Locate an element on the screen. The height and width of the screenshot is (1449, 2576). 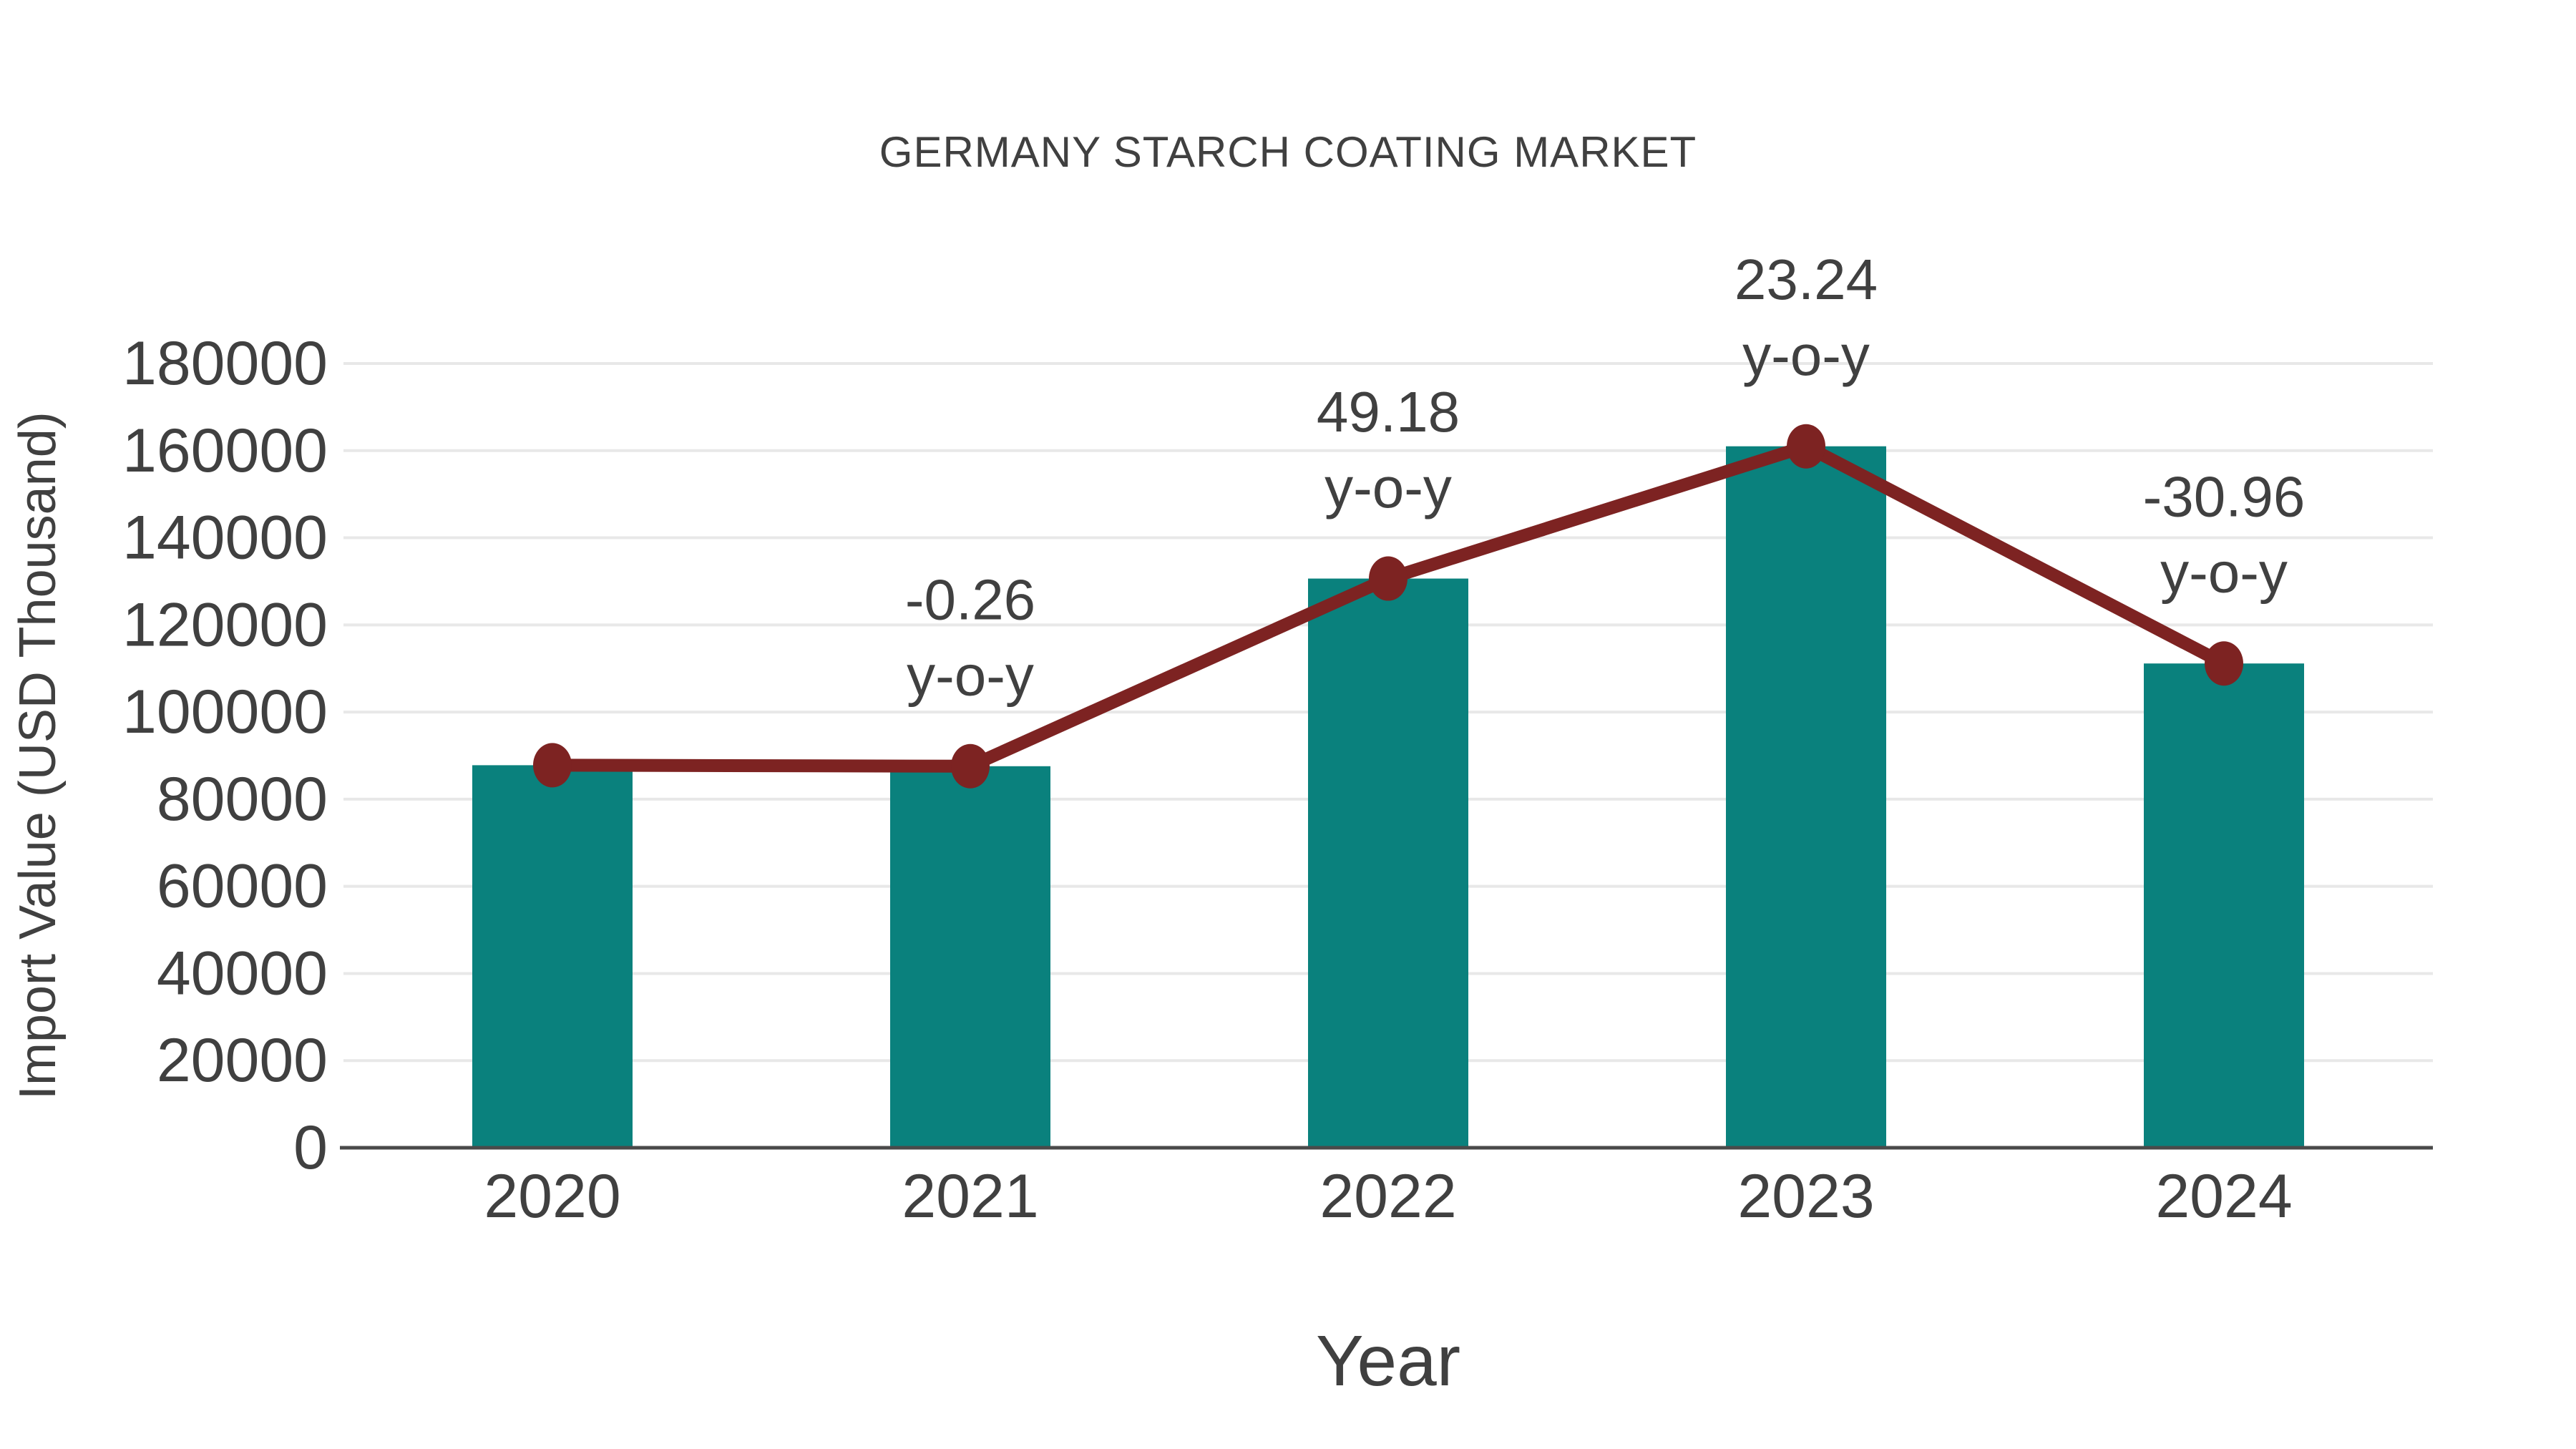
yoy-value-label-2024: -30.96 is located at coordinates (2224, 497).